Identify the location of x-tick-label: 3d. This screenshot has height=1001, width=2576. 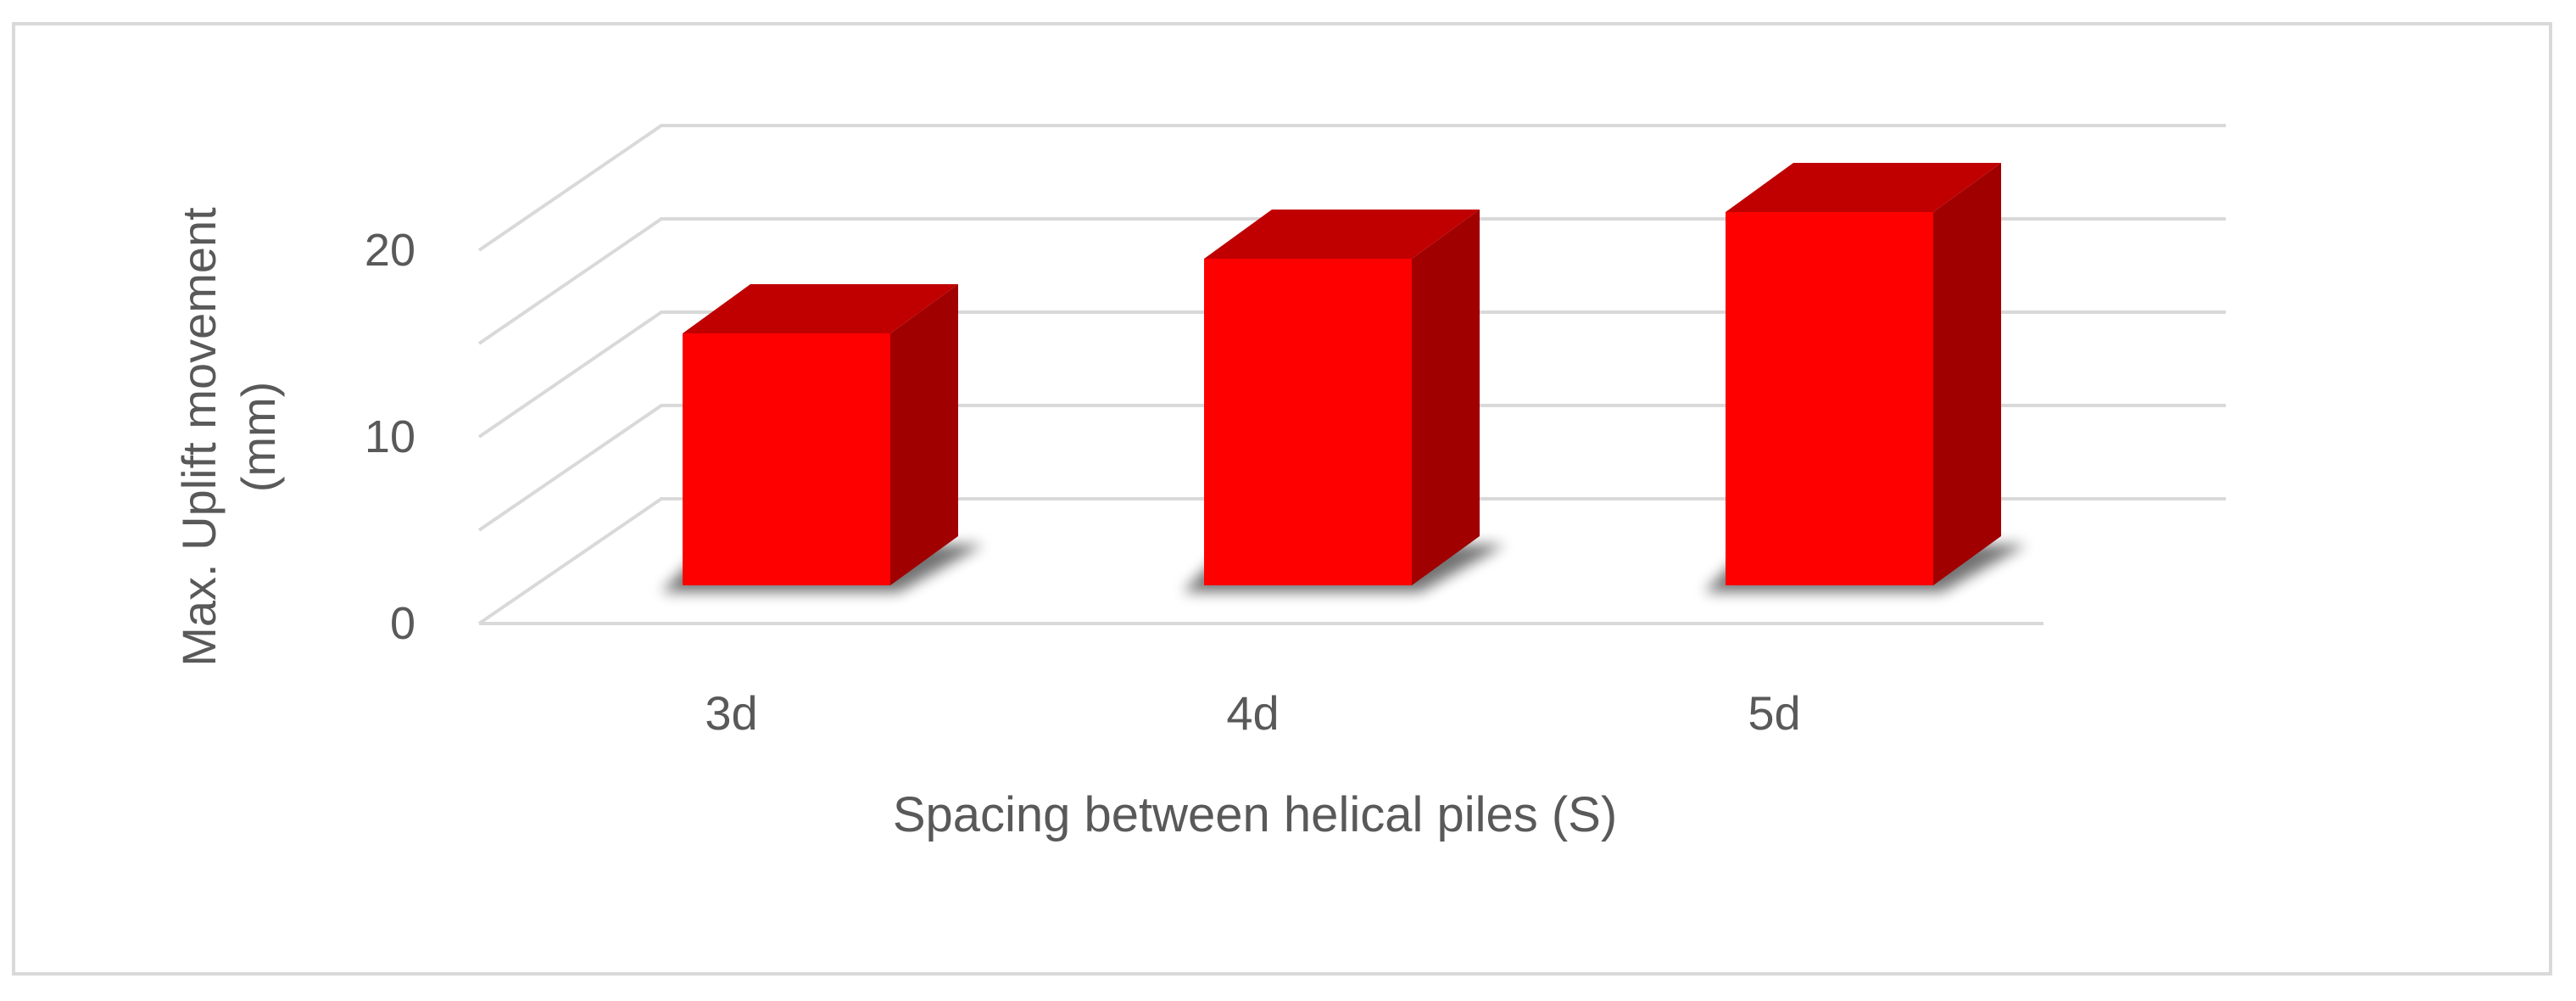
(731, 713).